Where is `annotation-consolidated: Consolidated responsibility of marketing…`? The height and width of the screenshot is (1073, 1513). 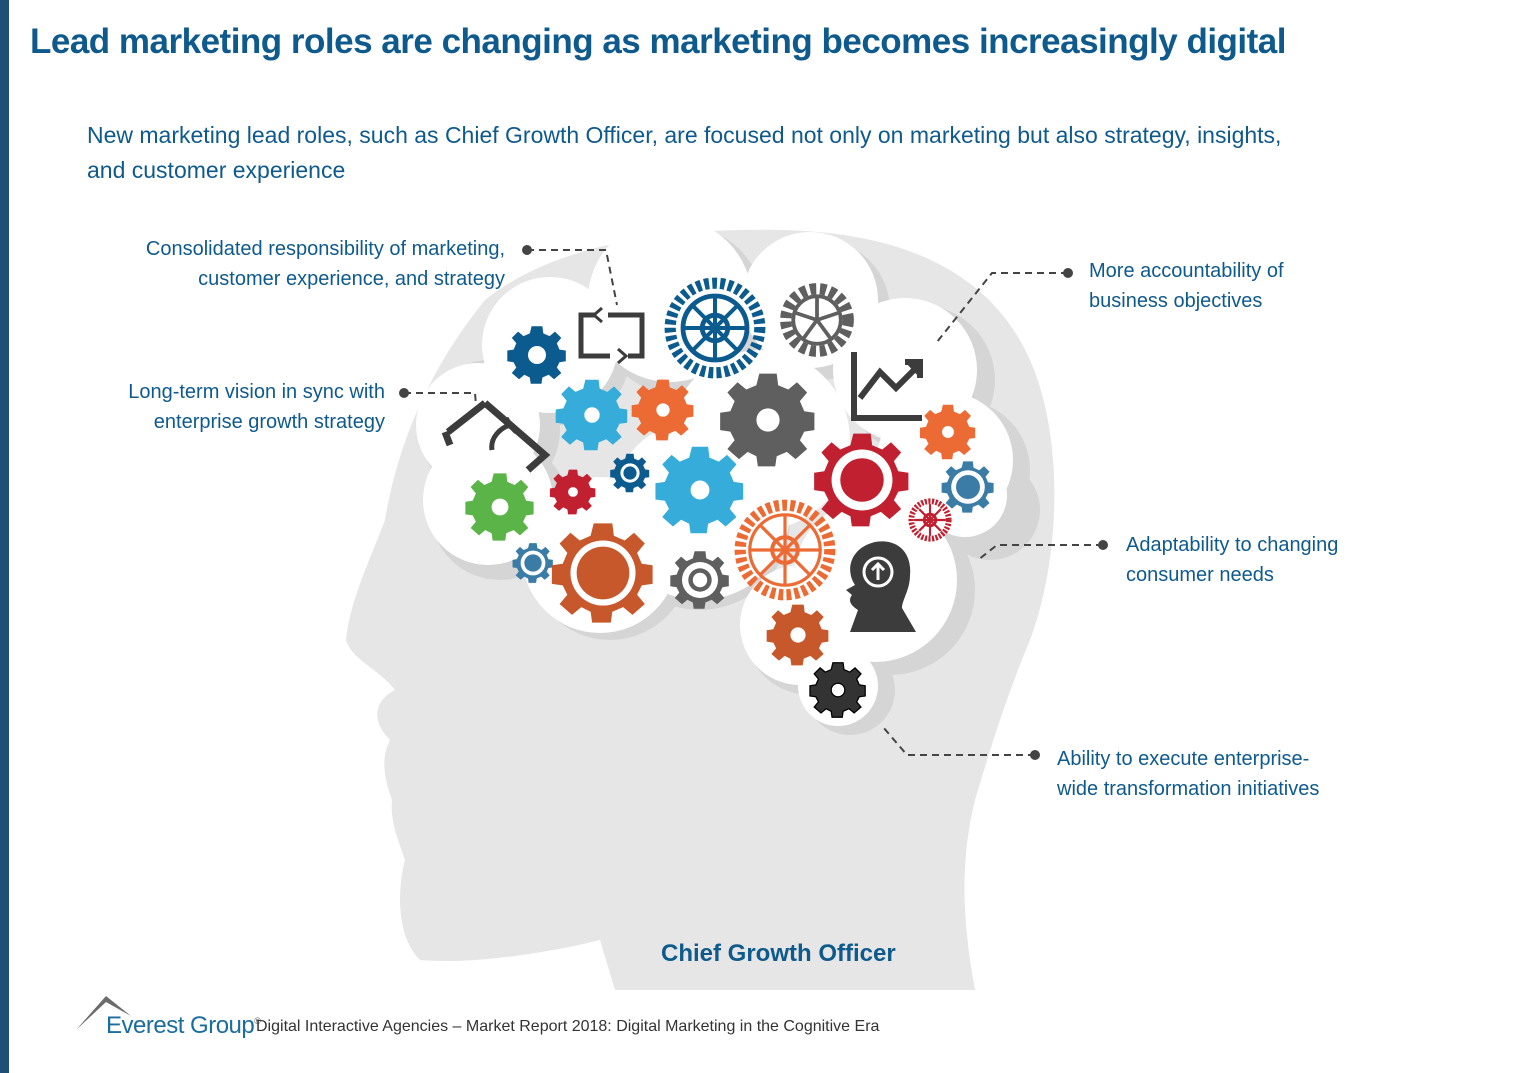 annotation-consolidated: Consolidated responsibility of marketing… is located at coordinates (325, 264).